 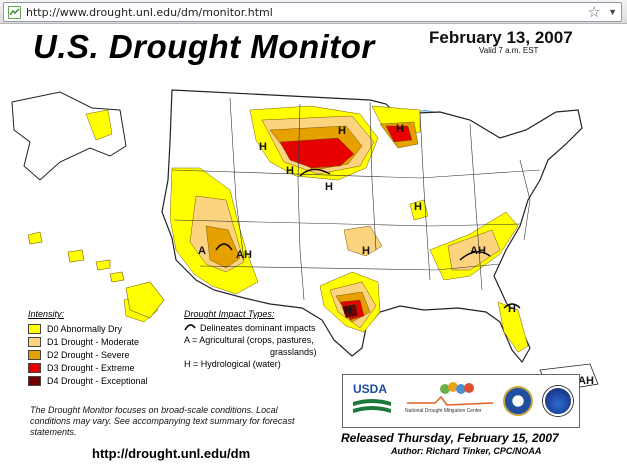 I want to click on legend-item-d3: D3 Drought - Extreme, so click(x=108, y=367).